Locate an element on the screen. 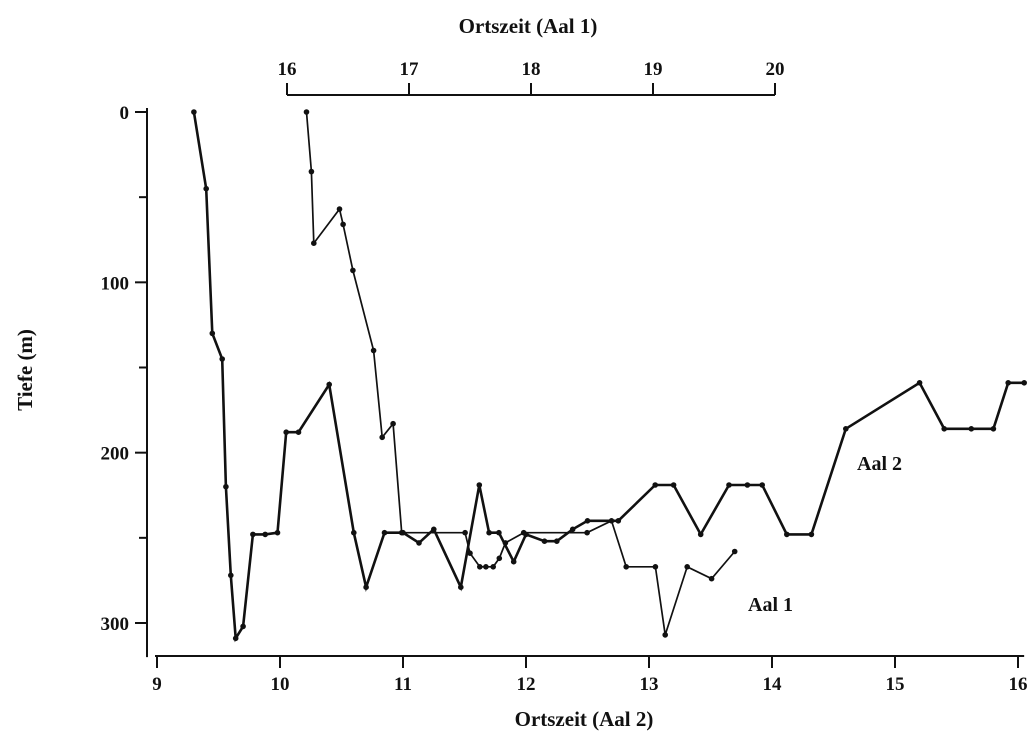 The image size is (1029, 735). x-top-tick-label: 18 is located at coordinates (531, 69).